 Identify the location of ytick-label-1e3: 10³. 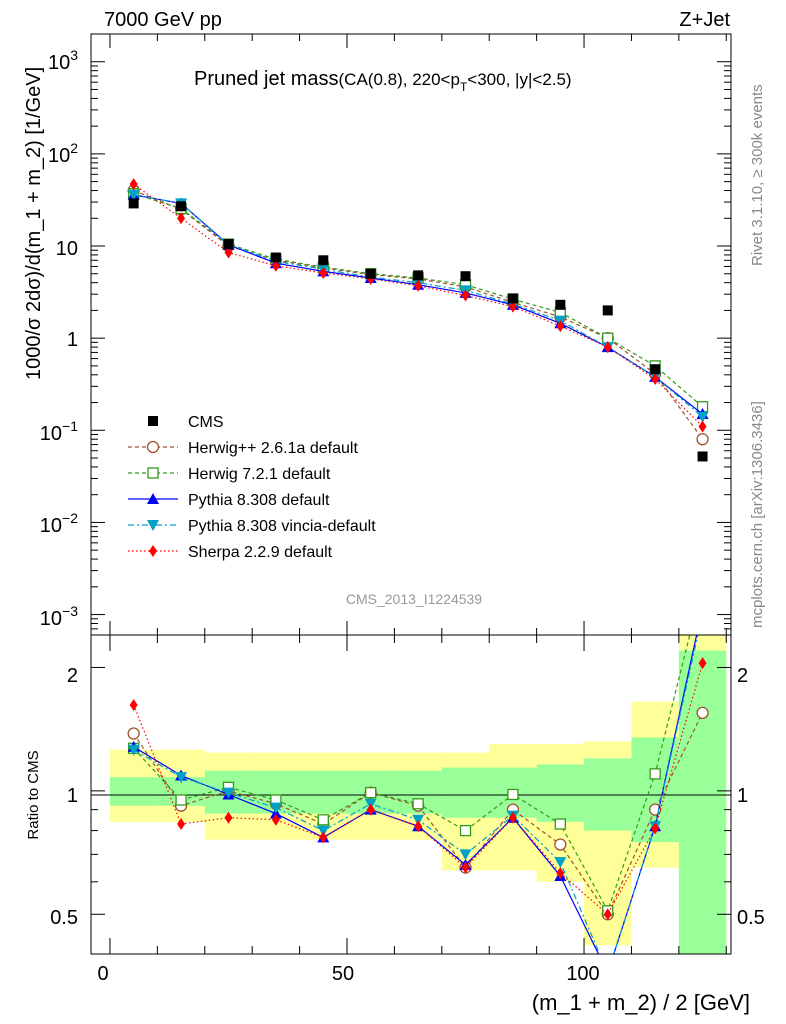
(63, 60).